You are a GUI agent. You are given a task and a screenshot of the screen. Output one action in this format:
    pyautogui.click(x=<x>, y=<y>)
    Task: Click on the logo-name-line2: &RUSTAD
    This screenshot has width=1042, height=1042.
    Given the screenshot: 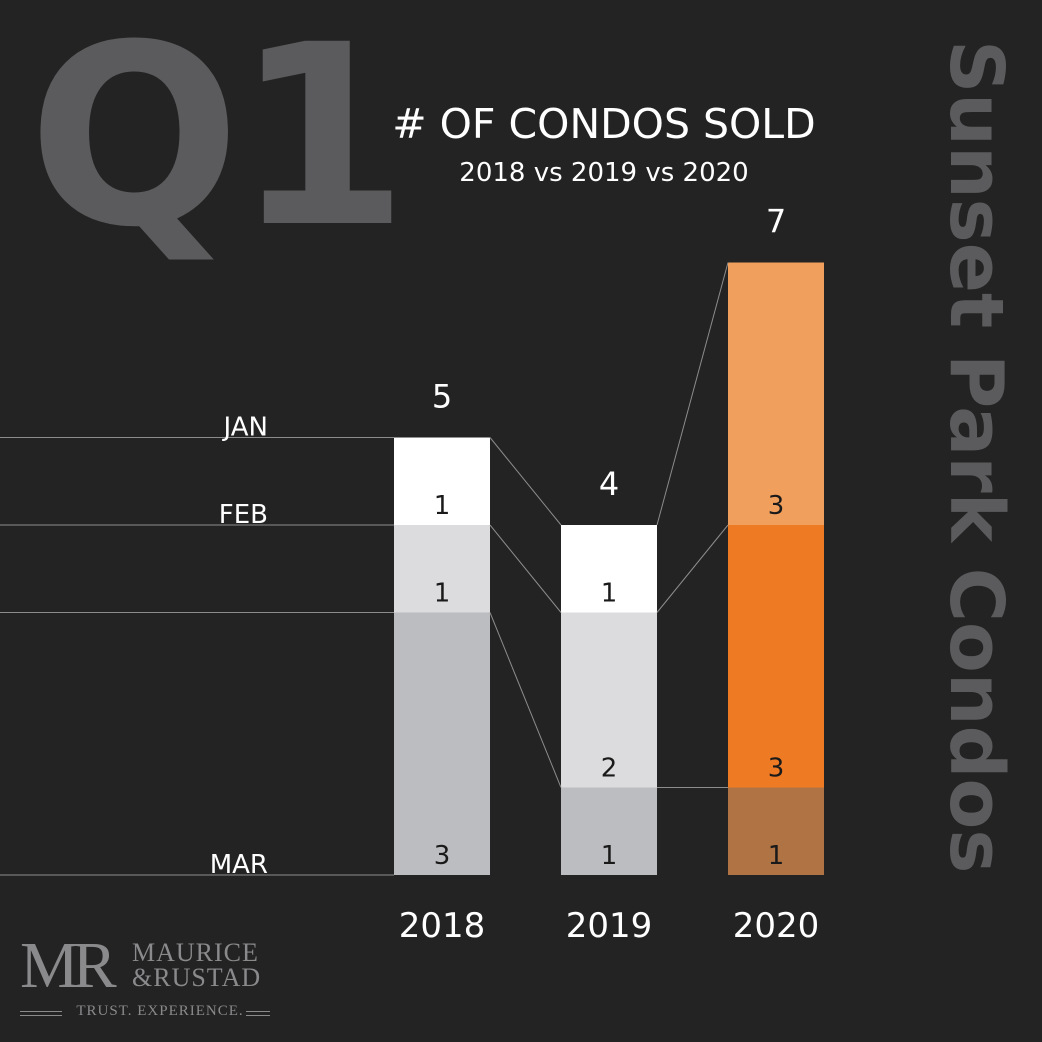 What is the action you would take?
    pyautogui.click(x=197, y=977)
    